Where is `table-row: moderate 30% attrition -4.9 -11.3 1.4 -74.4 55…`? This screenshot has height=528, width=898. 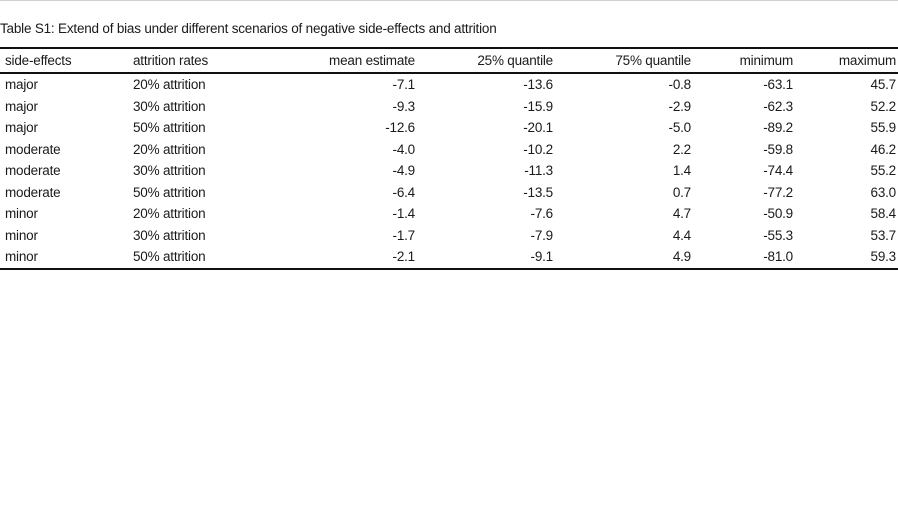
table-row: moderate 30% attrition -4.9 -11.3 1.4 -74.4 55… is located at coordinates (449, 171).